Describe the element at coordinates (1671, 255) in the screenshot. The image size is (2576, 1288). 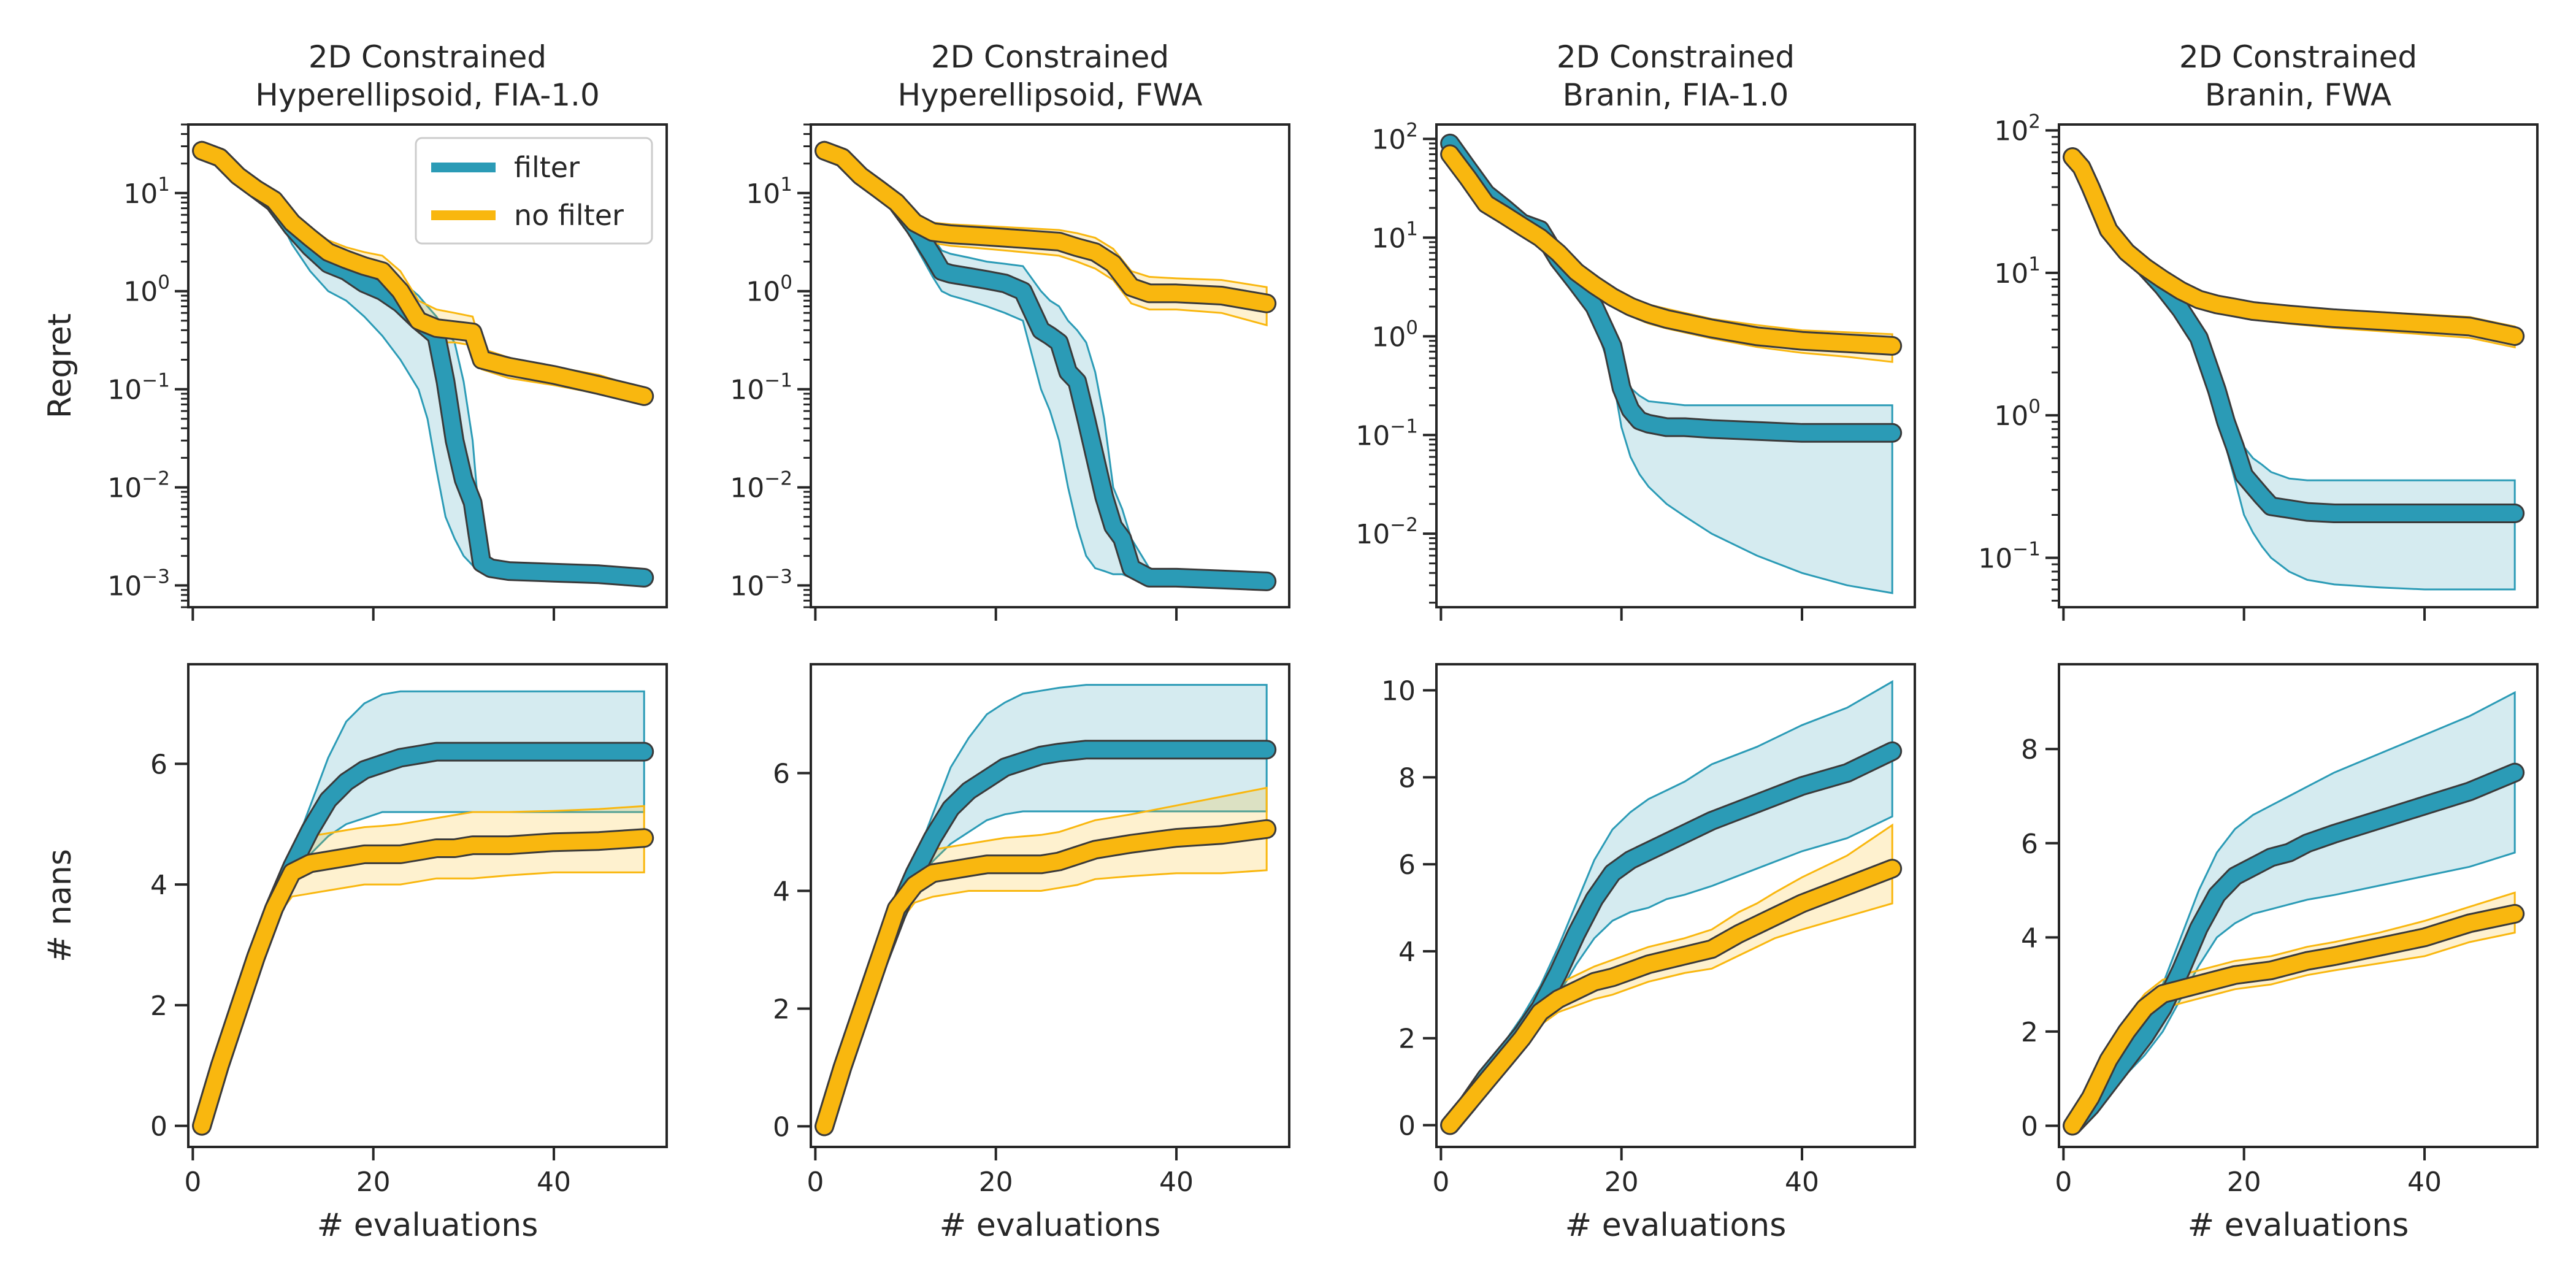
I see `band-no-filter` at that location.